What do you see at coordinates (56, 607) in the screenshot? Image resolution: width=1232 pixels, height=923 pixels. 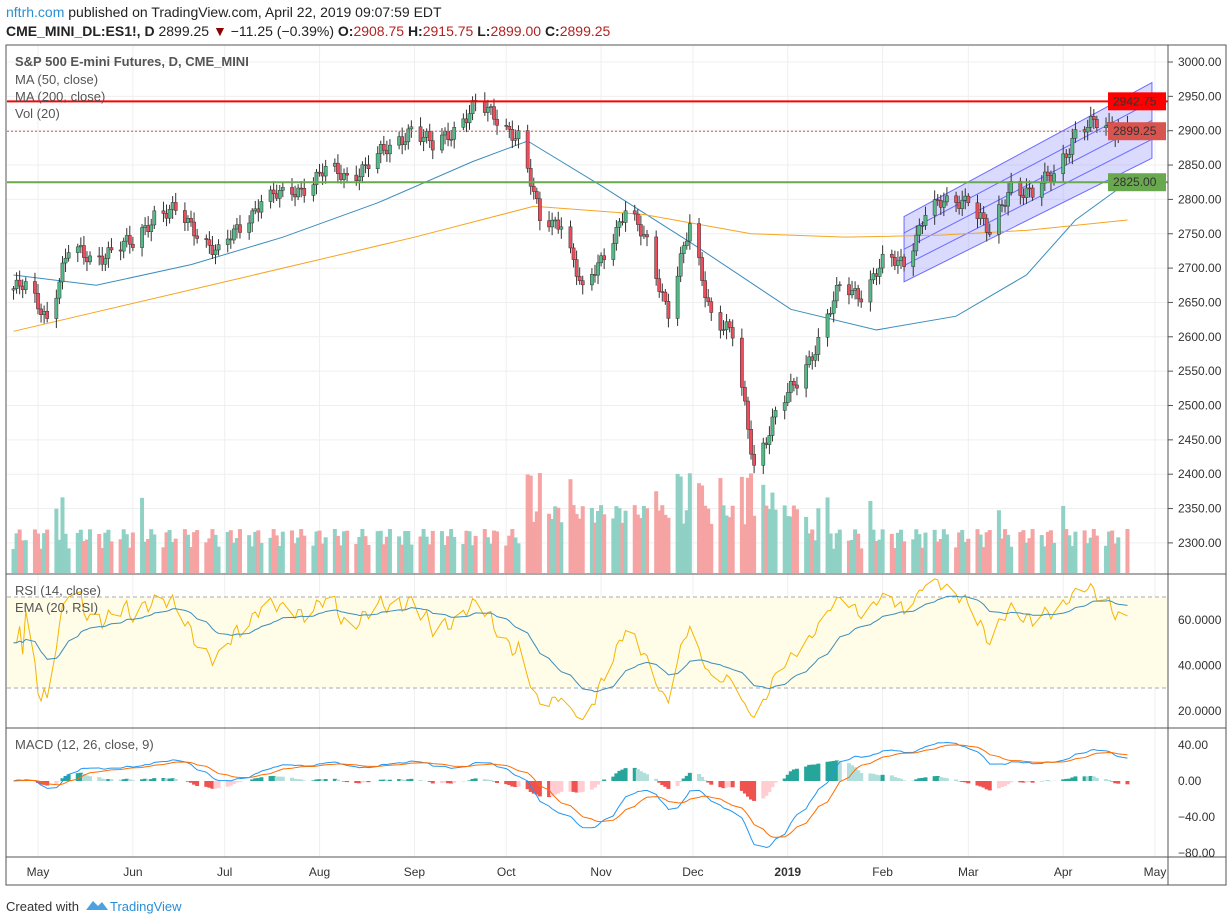 I see `legend-rsi-ema: EMA (20, RSI)` at bounding box center [56, 607].